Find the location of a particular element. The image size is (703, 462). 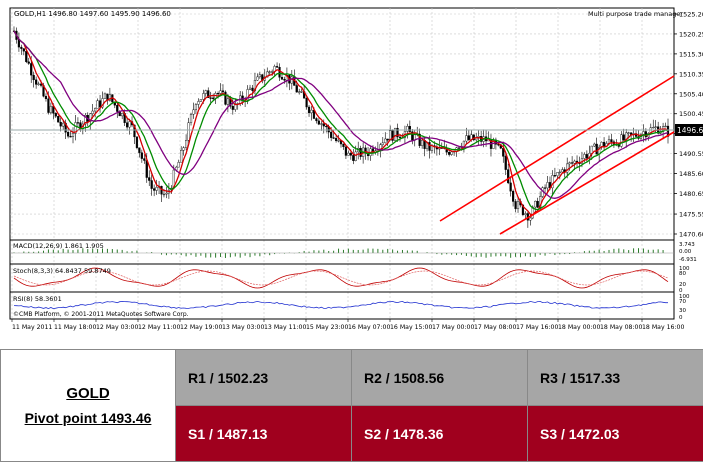

price-tick-label: 1500.45 is located at coordinates (691, 114).